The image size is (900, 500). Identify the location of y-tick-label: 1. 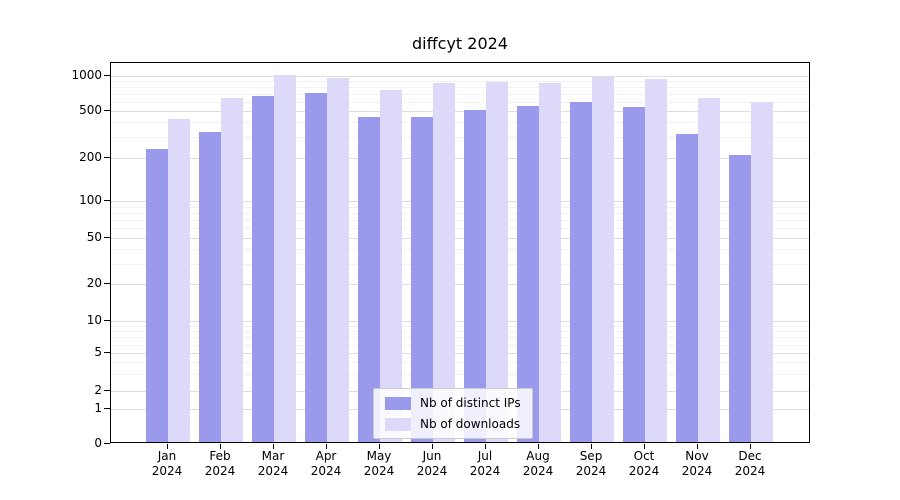
(98, 408).